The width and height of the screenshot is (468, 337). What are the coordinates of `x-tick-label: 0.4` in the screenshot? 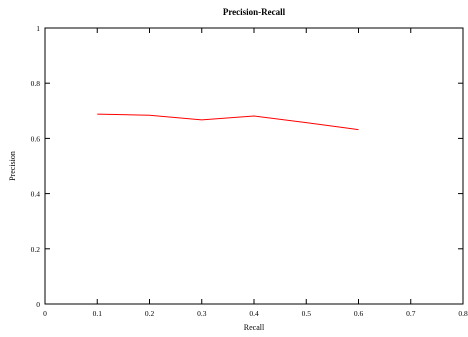 It's located at (254, 313).